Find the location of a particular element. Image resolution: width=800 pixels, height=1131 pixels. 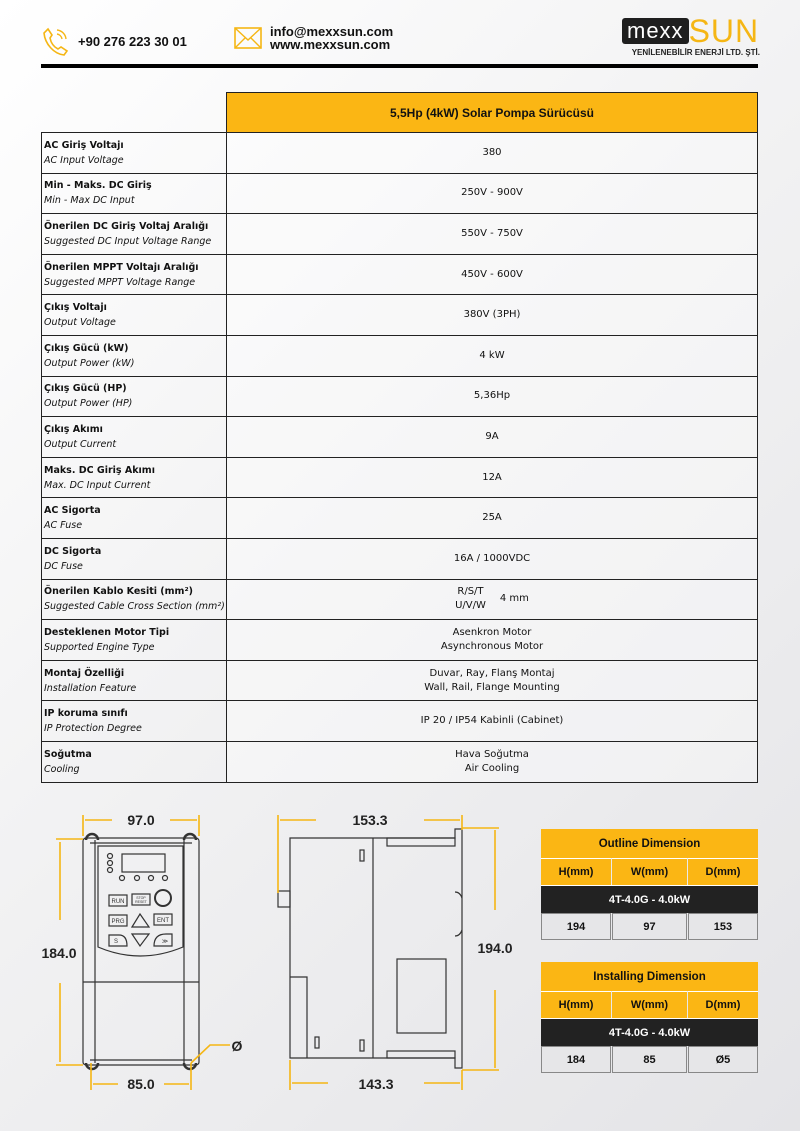

model-row: 4T-4.0G - 4.0kW is located at coordinates (649, 1032).